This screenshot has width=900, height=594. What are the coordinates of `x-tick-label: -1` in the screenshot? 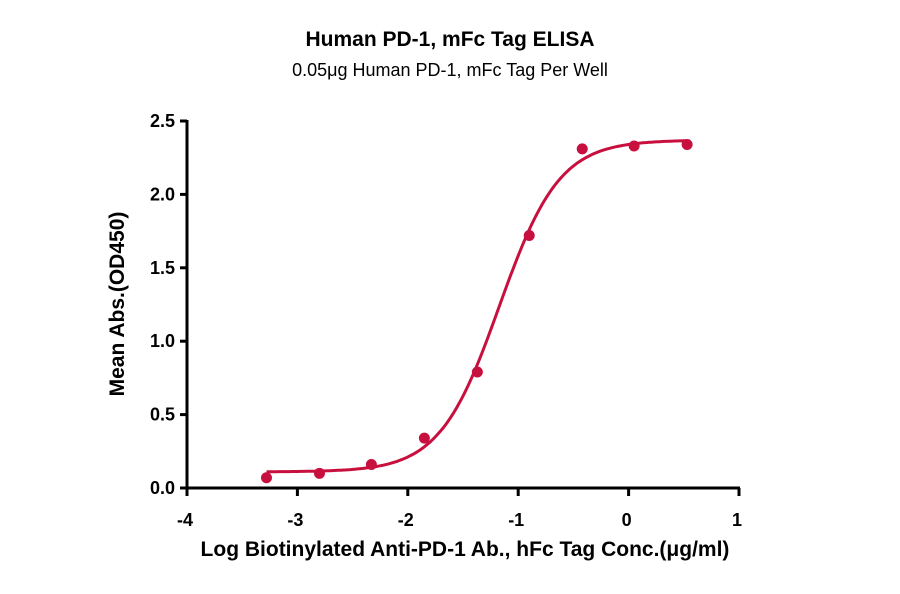 It's located at (516, 520).